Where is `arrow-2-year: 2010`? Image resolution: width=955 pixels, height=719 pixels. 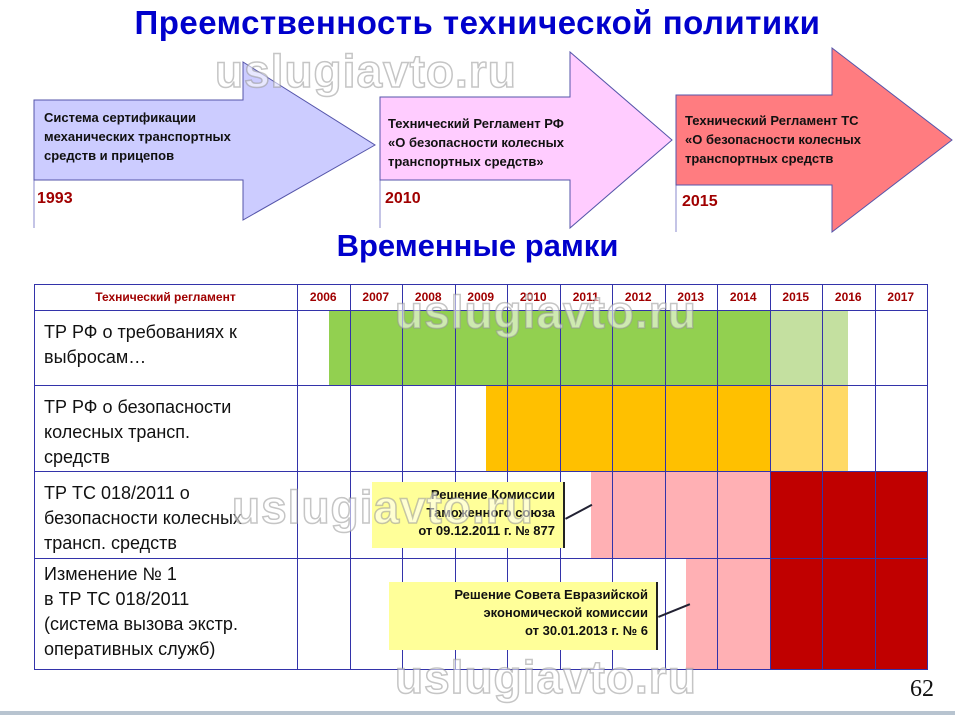
arrow-2-year: 2010 is located at coordinates (403, 198).